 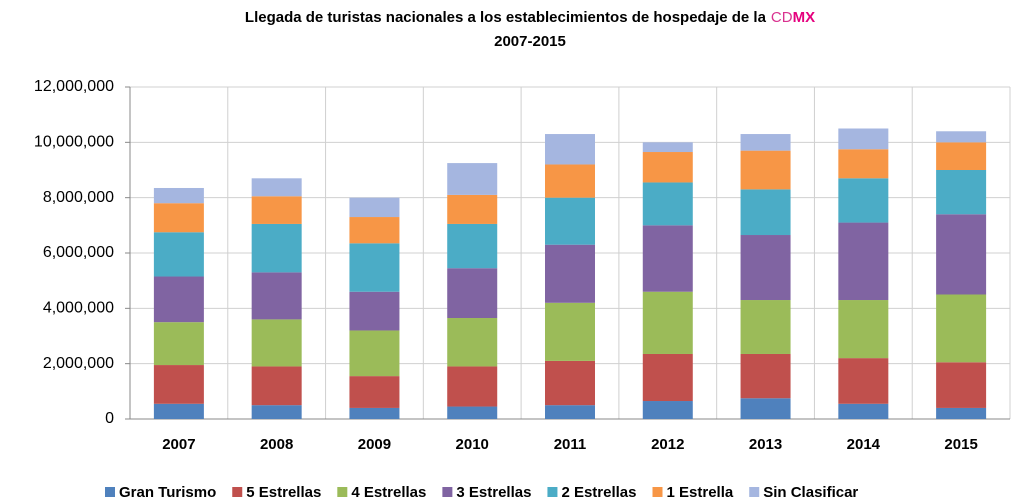 I want to click on legend-label: 4 Estrellas, so click(x=388, y=492).